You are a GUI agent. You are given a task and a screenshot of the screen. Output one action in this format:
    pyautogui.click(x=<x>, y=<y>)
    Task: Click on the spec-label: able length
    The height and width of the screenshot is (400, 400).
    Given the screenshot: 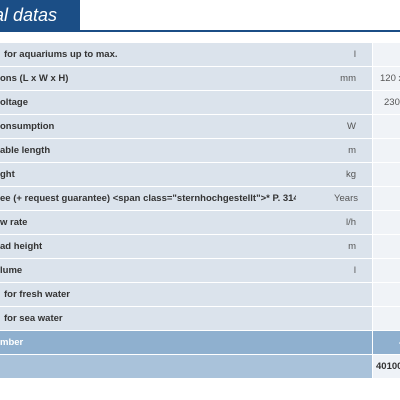 What is the action you would take?
    pyautogui.click(x=25, y=150)
    